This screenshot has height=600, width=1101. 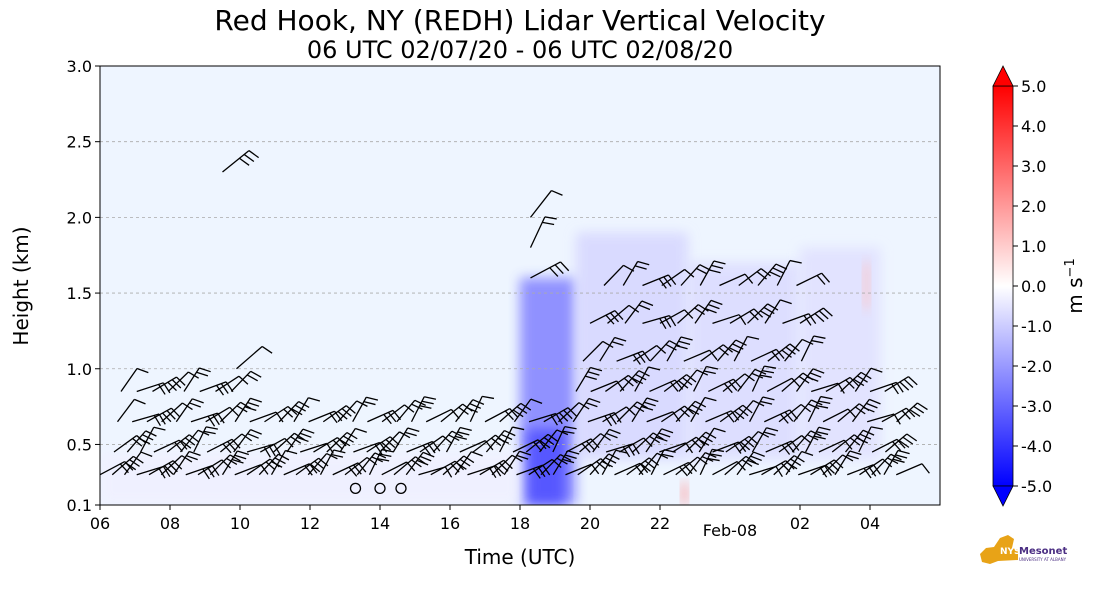 I want to click on x-tick-label: 14, so click(x=380, y=523).